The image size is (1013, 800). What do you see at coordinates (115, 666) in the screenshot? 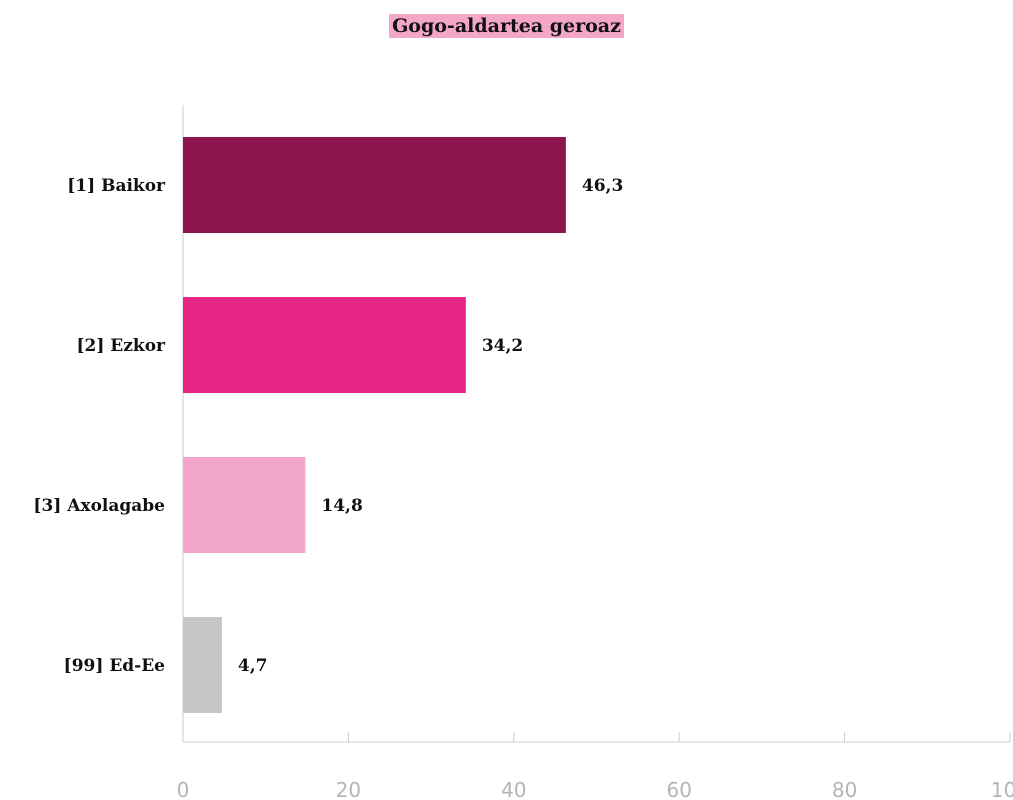
I see `category-label: [99] Ed-Ee` at bounding box center [115, 666].